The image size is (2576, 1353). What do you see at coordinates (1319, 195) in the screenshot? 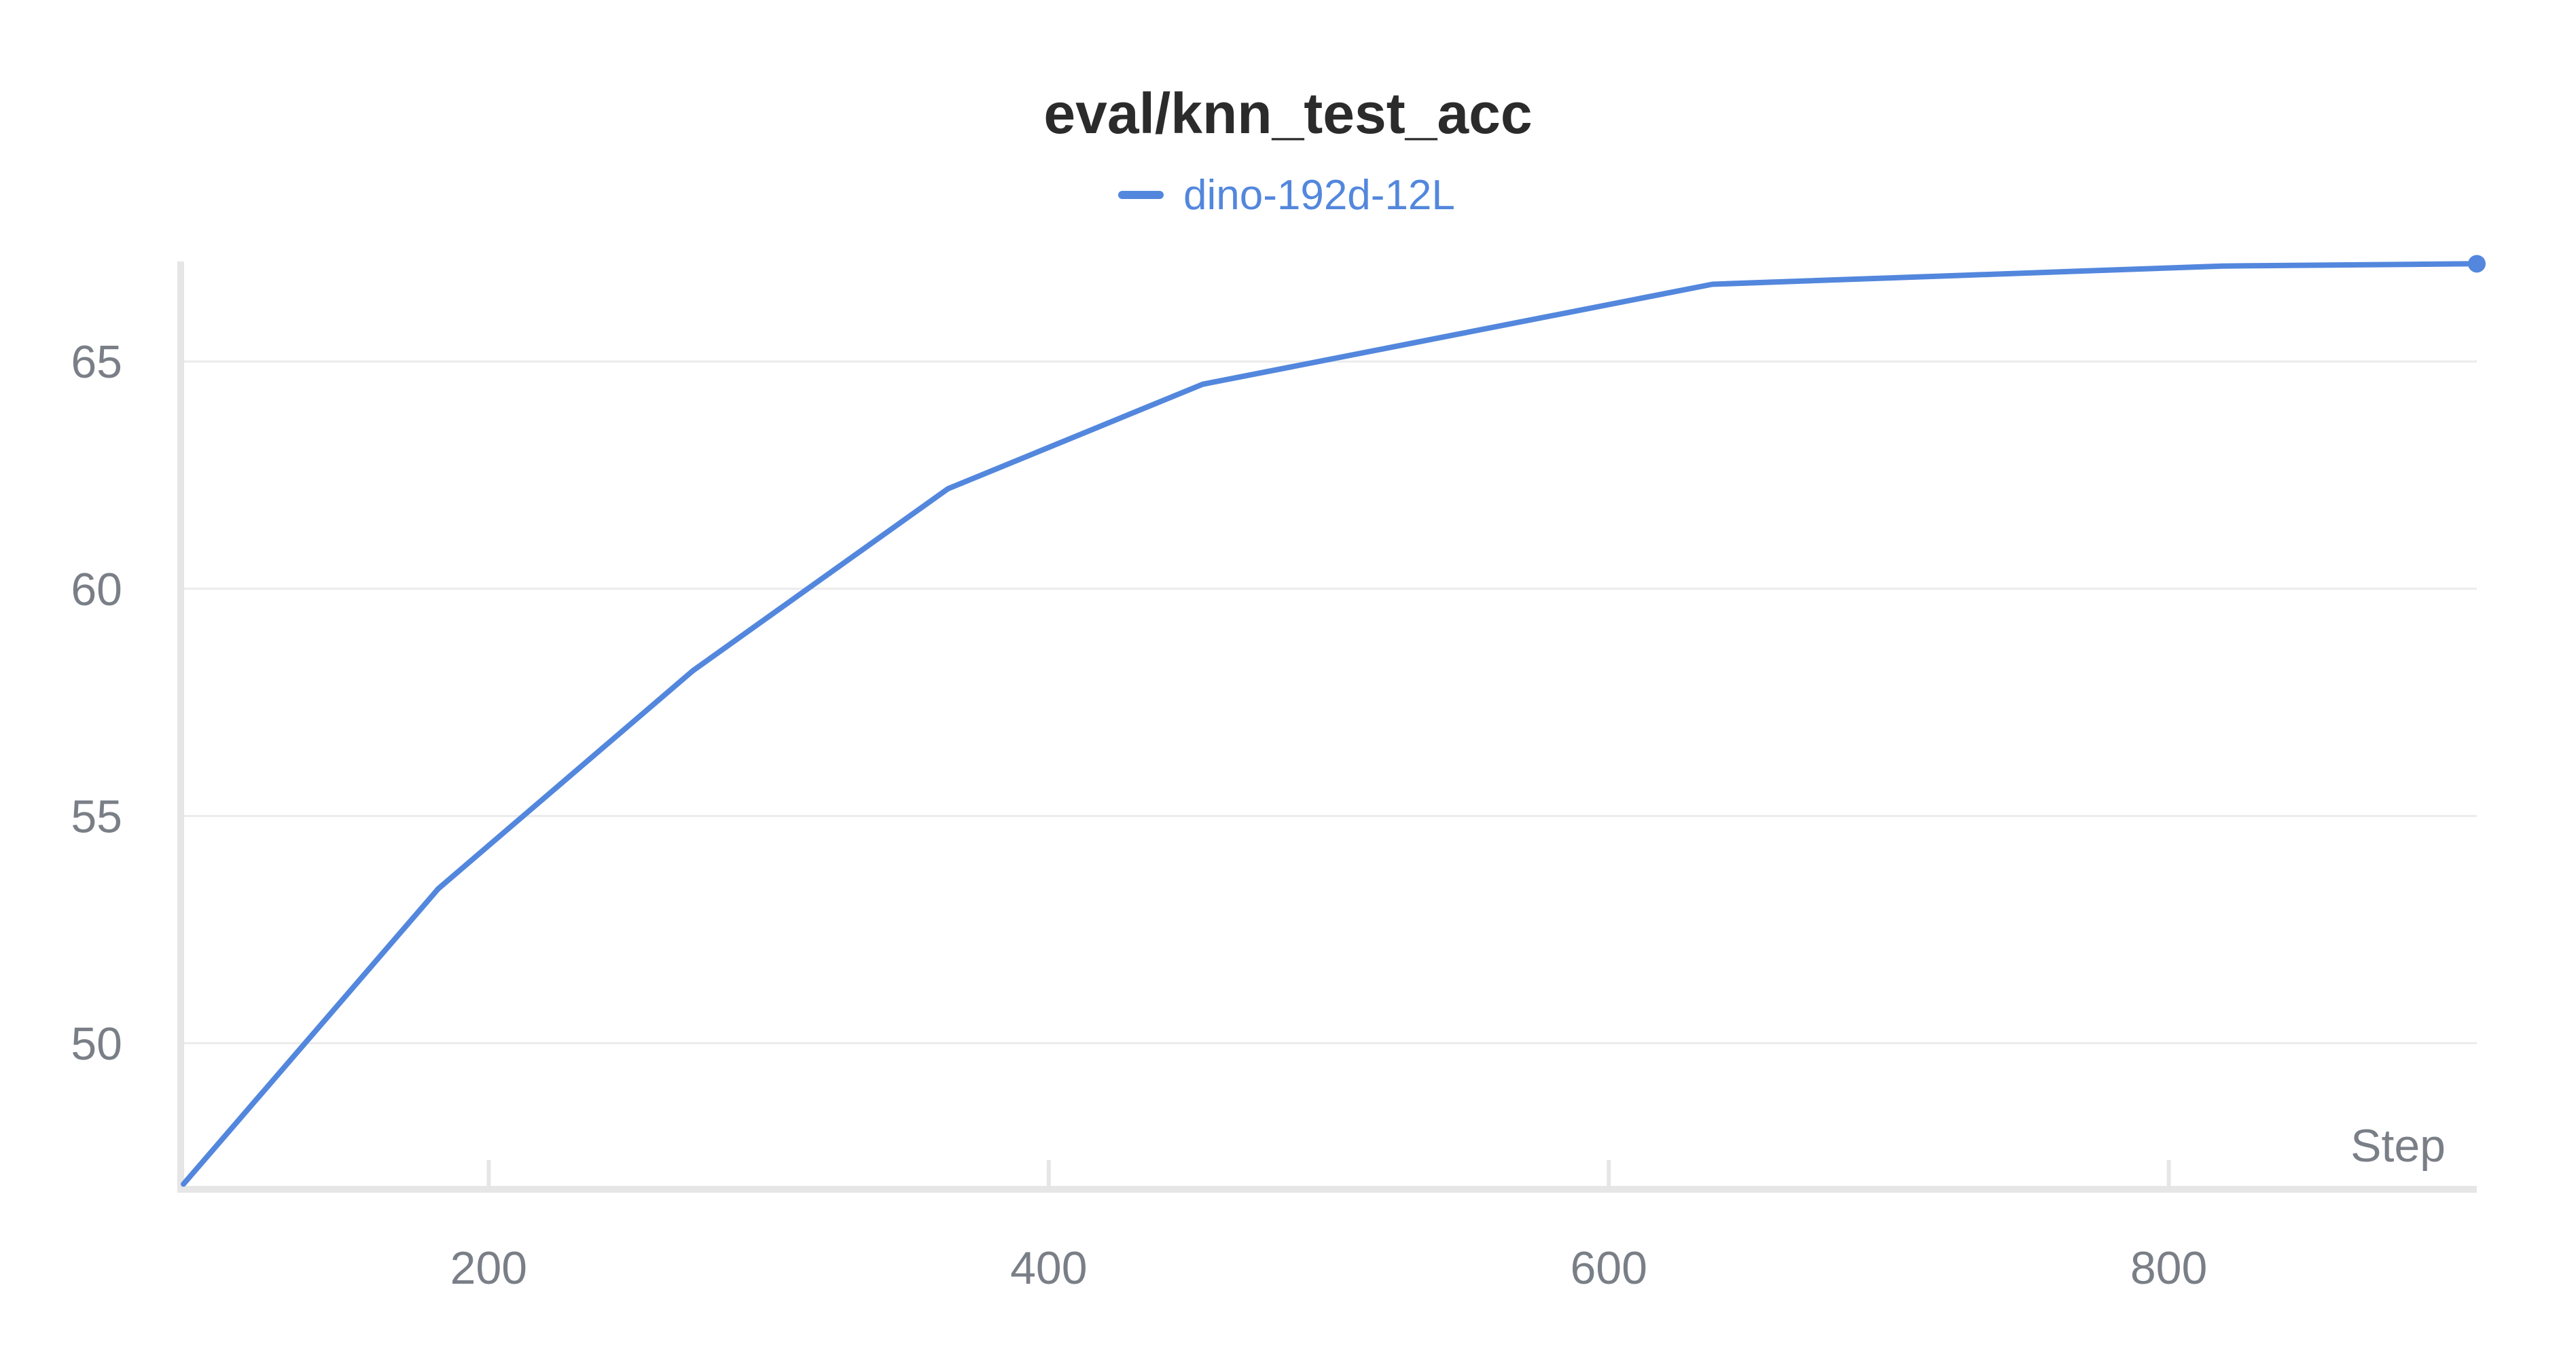
I see `legend-label: dino-192d-12L` at bounding box center [1319, 195].